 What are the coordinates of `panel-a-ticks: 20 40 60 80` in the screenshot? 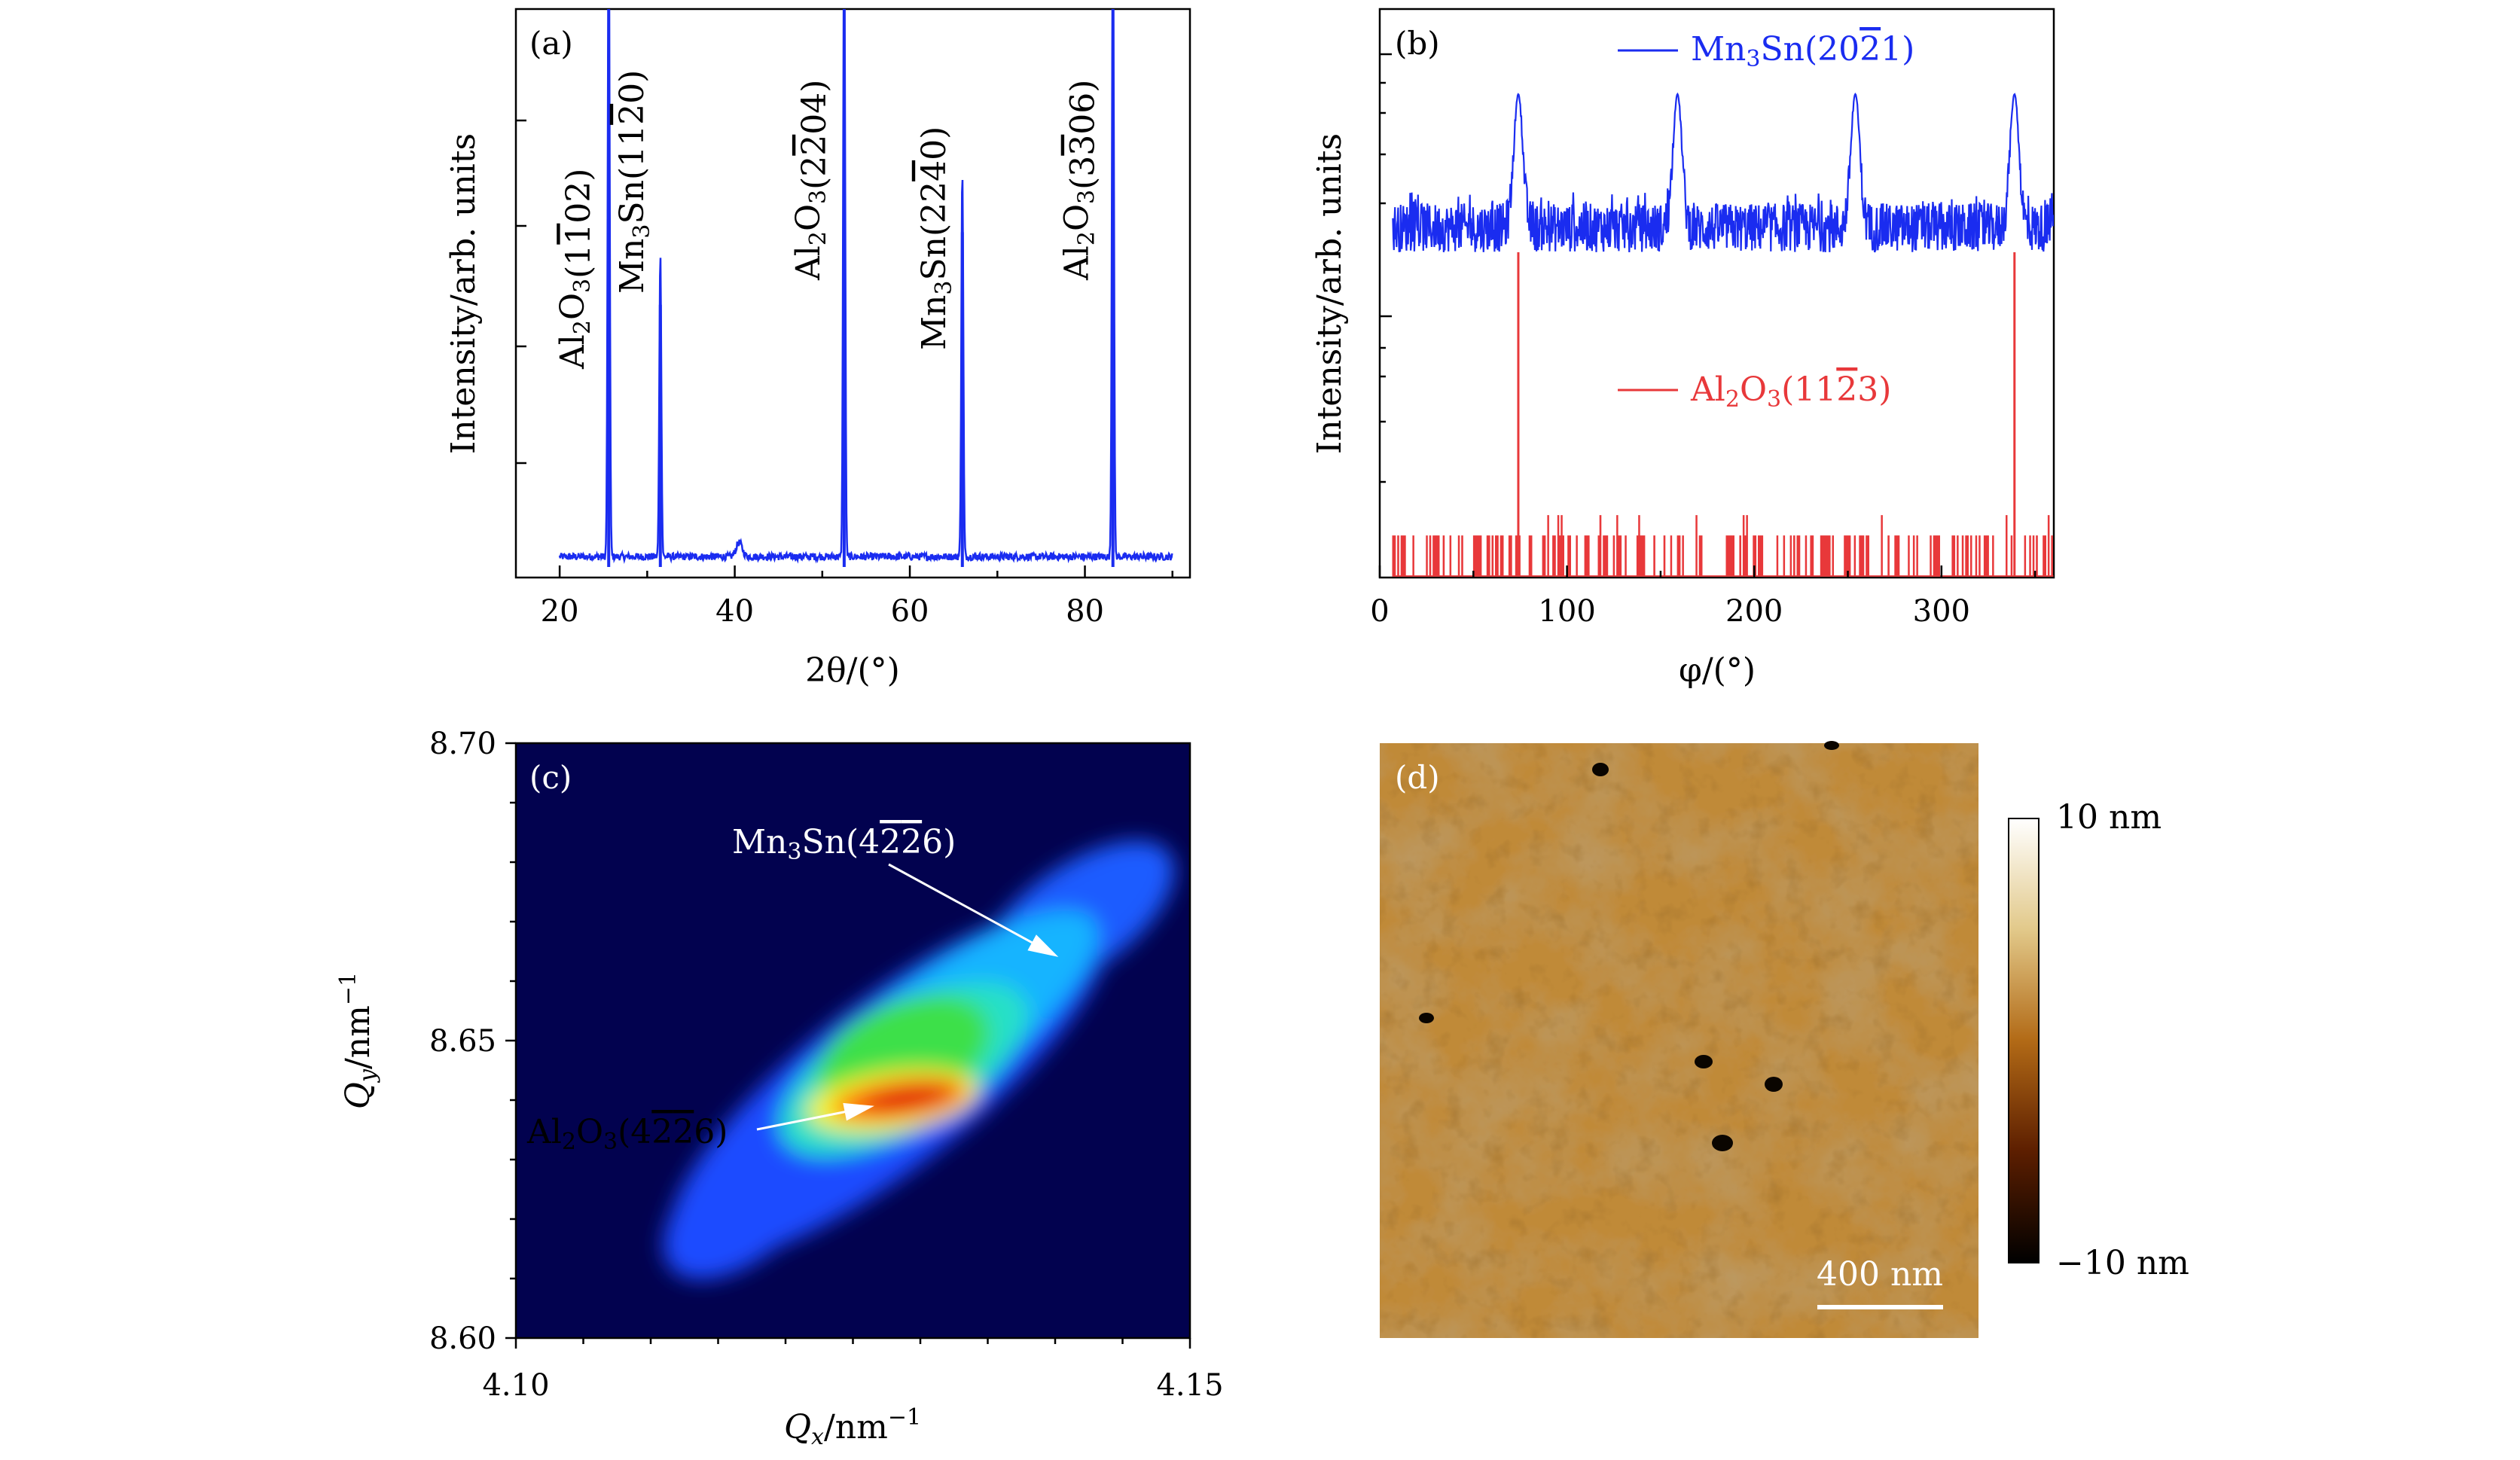 It's located at (845, 374).